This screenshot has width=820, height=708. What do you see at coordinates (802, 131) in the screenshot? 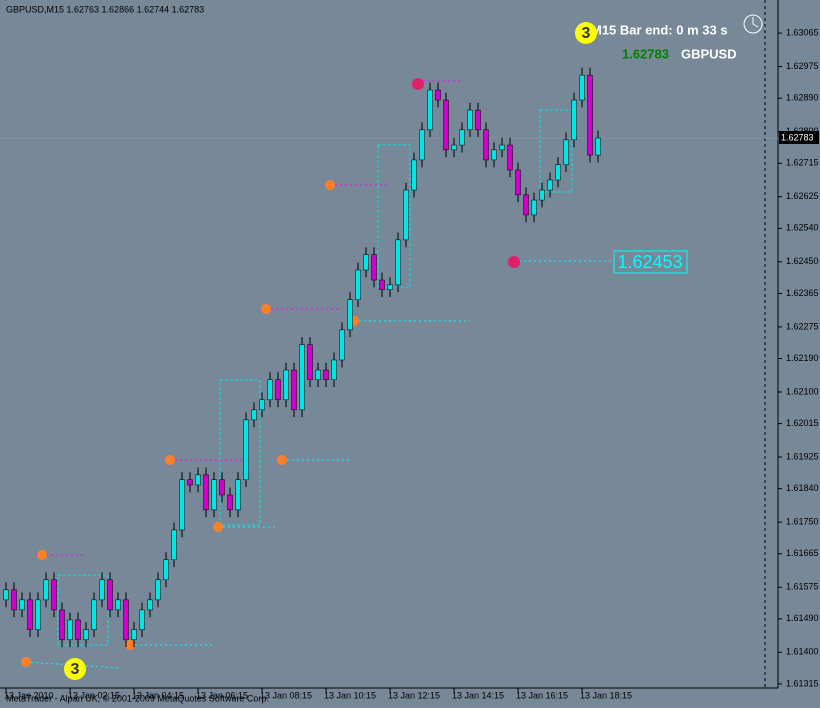
I see `y-tick-label: 1.62800` at bounding box center [802, 131].